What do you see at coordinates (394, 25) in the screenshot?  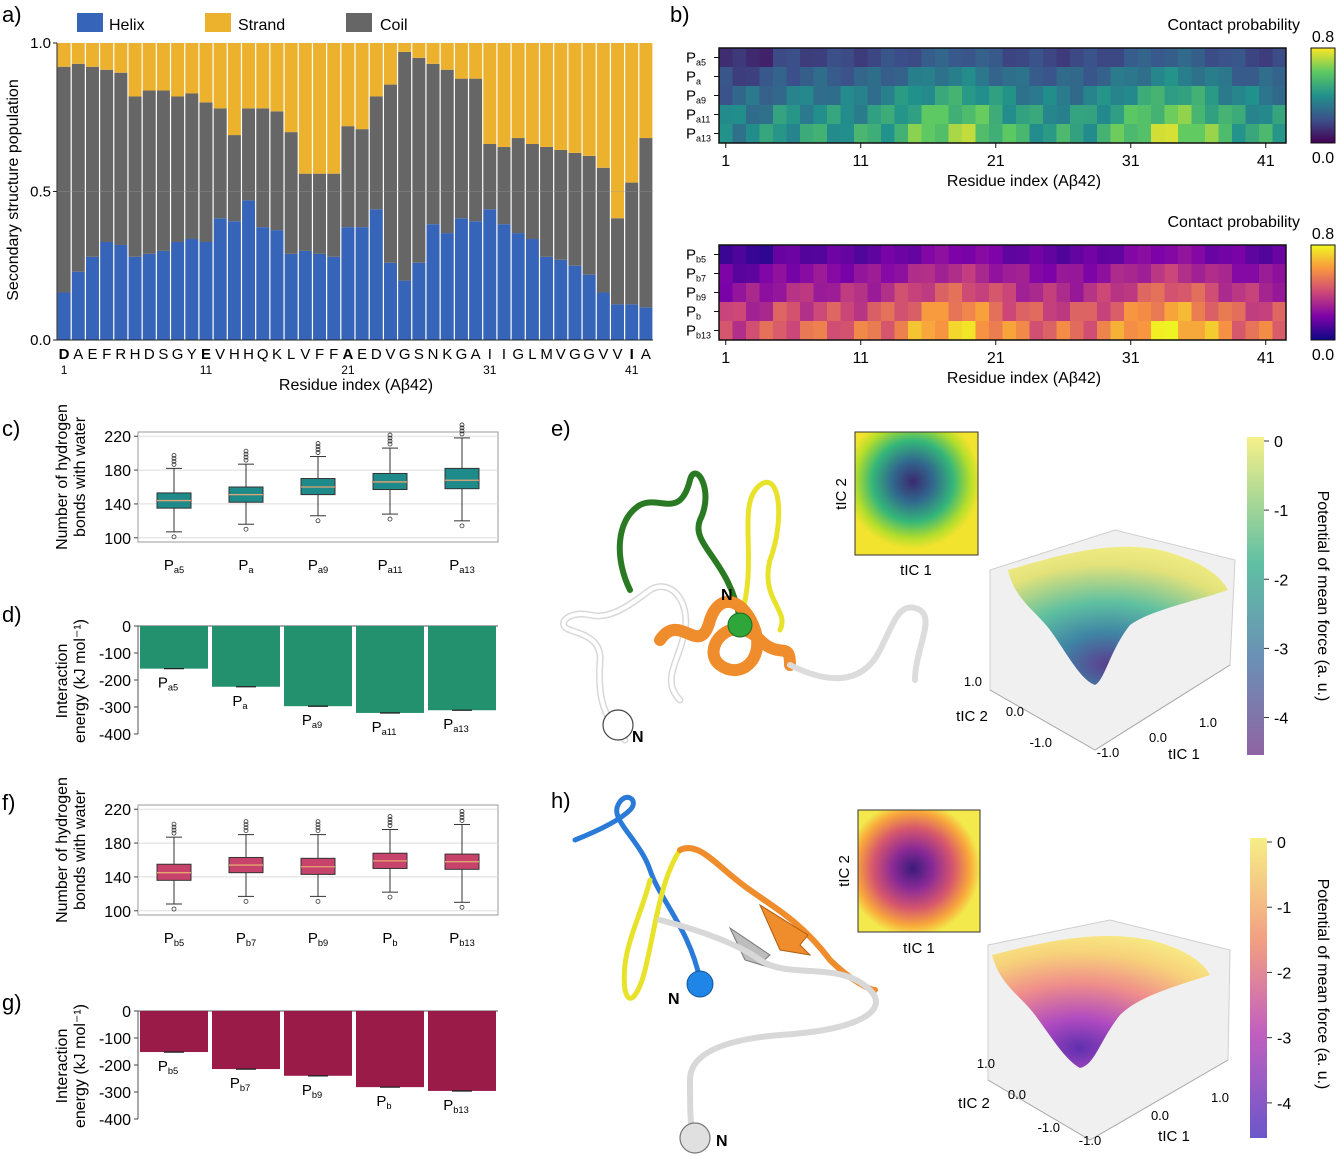 I see `legend-label-coil: Coil` at bounding box center [394, 25].